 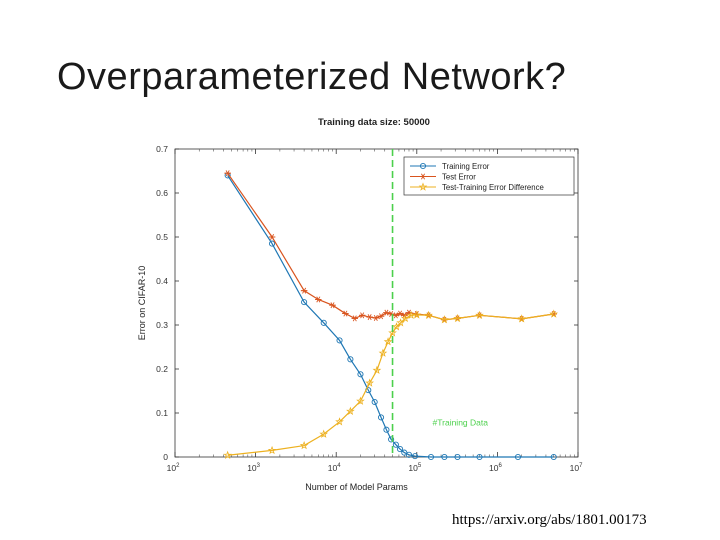 What do you see at coordinates (165, 457) in the screenshot?
I see `y-tick-label: 0` at bounding box center [165, 457].